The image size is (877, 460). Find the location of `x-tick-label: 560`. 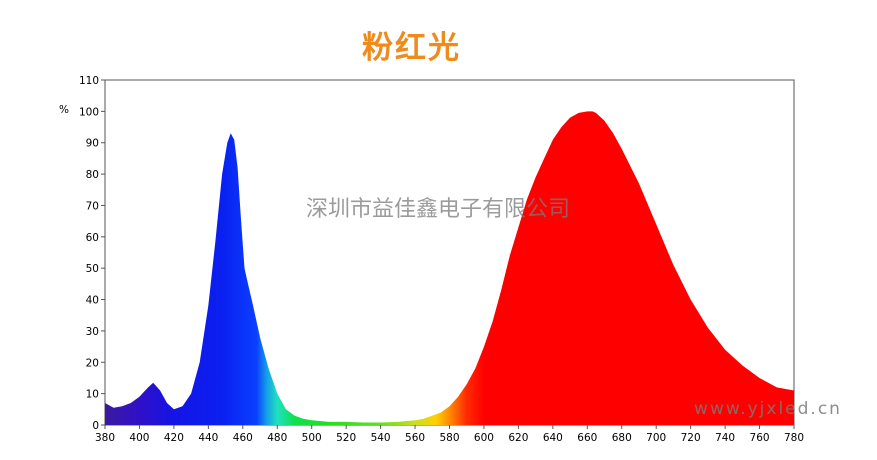

x-tick-label: 560 is located at coordinates (415, 438).